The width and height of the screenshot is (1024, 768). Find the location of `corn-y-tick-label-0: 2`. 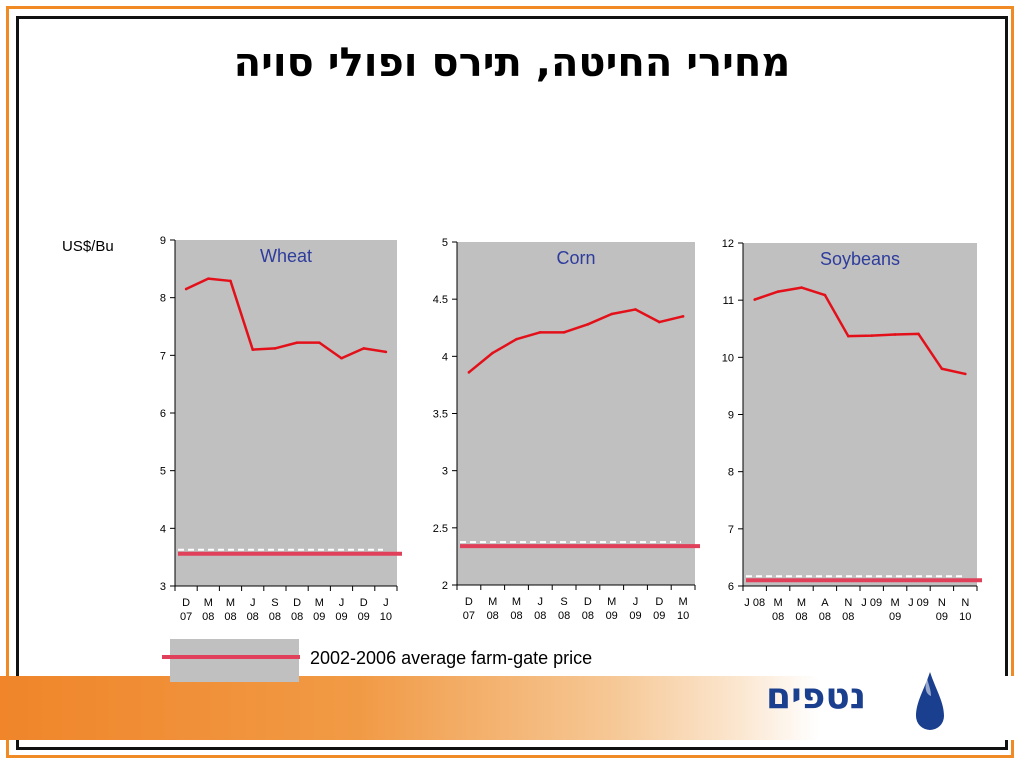

corn-y-tick-label-0: 2 is located at coordinates (445, 586).